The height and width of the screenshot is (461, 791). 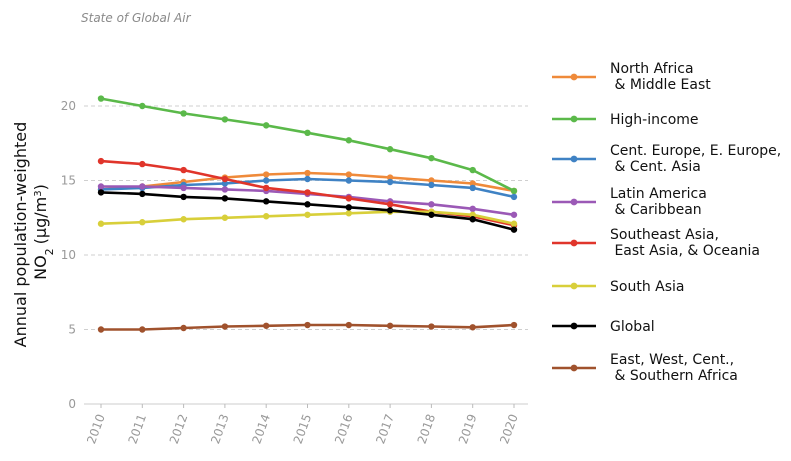 I want to click on legend-label-line: High-income, so click(x=654, y=120).